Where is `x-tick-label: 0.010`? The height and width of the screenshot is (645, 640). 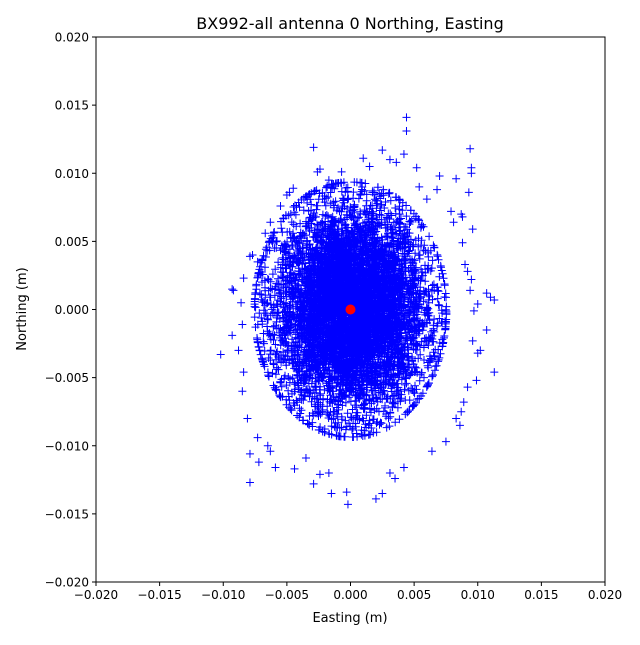 x-tick-label: 0.010 is located at coordinates (478, 595).